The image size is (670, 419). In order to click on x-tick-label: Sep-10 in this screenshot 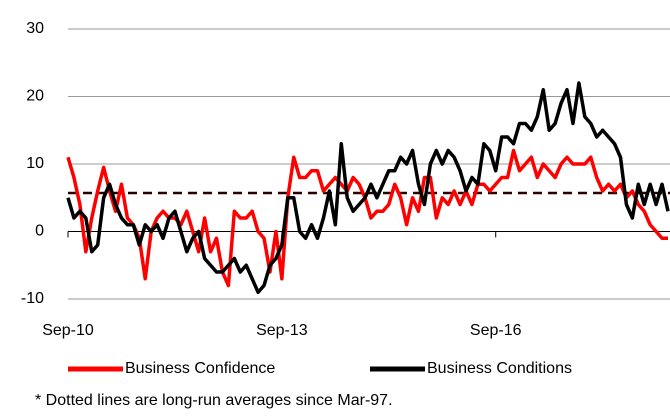, I will do `click(68, 330)`.